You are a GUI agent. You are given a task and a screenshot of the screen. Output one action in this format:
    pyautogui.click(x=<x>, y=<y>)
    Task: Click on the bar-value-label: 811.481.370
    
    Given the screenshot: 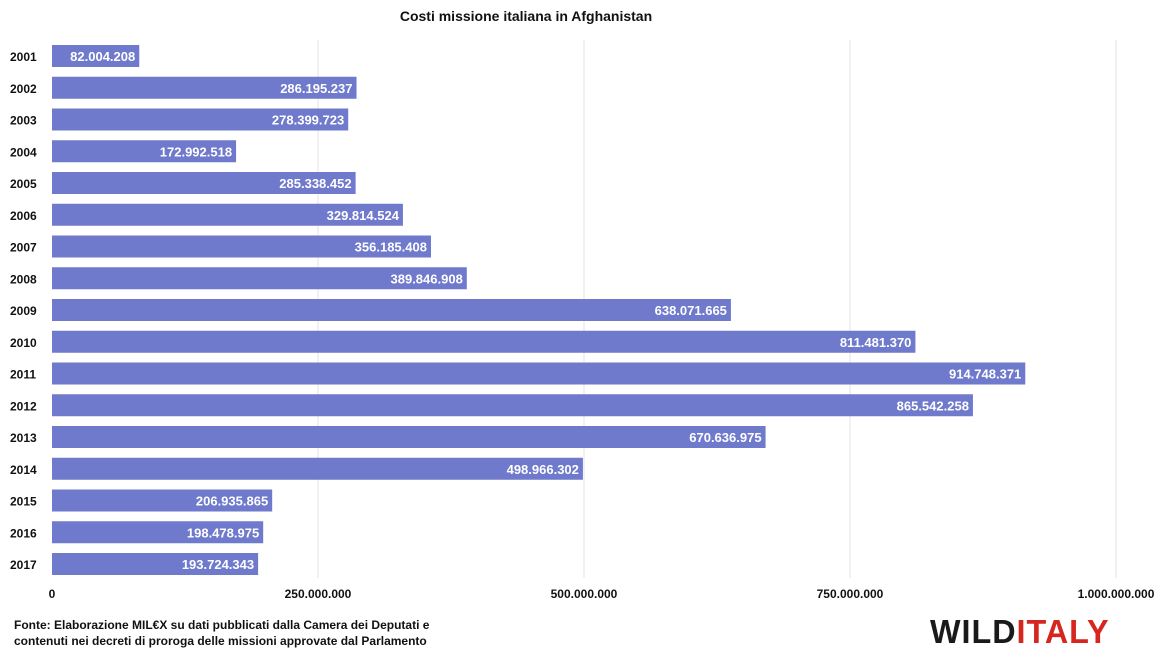 What is the action you would take?
    pyautogui.click(x=876, y=342)
    